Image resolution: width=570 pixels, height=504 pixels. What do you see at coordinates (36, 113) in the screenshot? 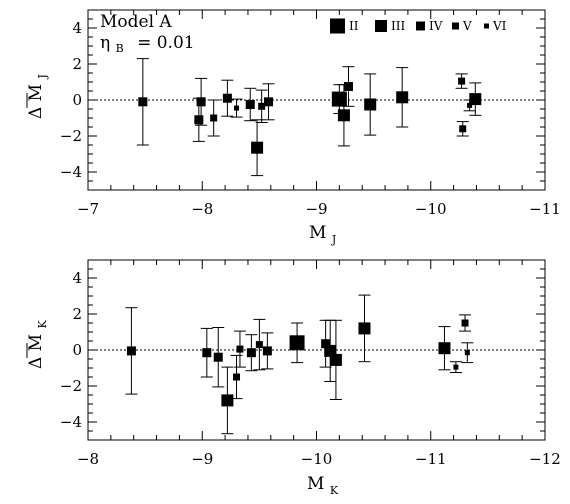
I see `top-y-axis-prefix: Δ` at bounding box center [36, 113].